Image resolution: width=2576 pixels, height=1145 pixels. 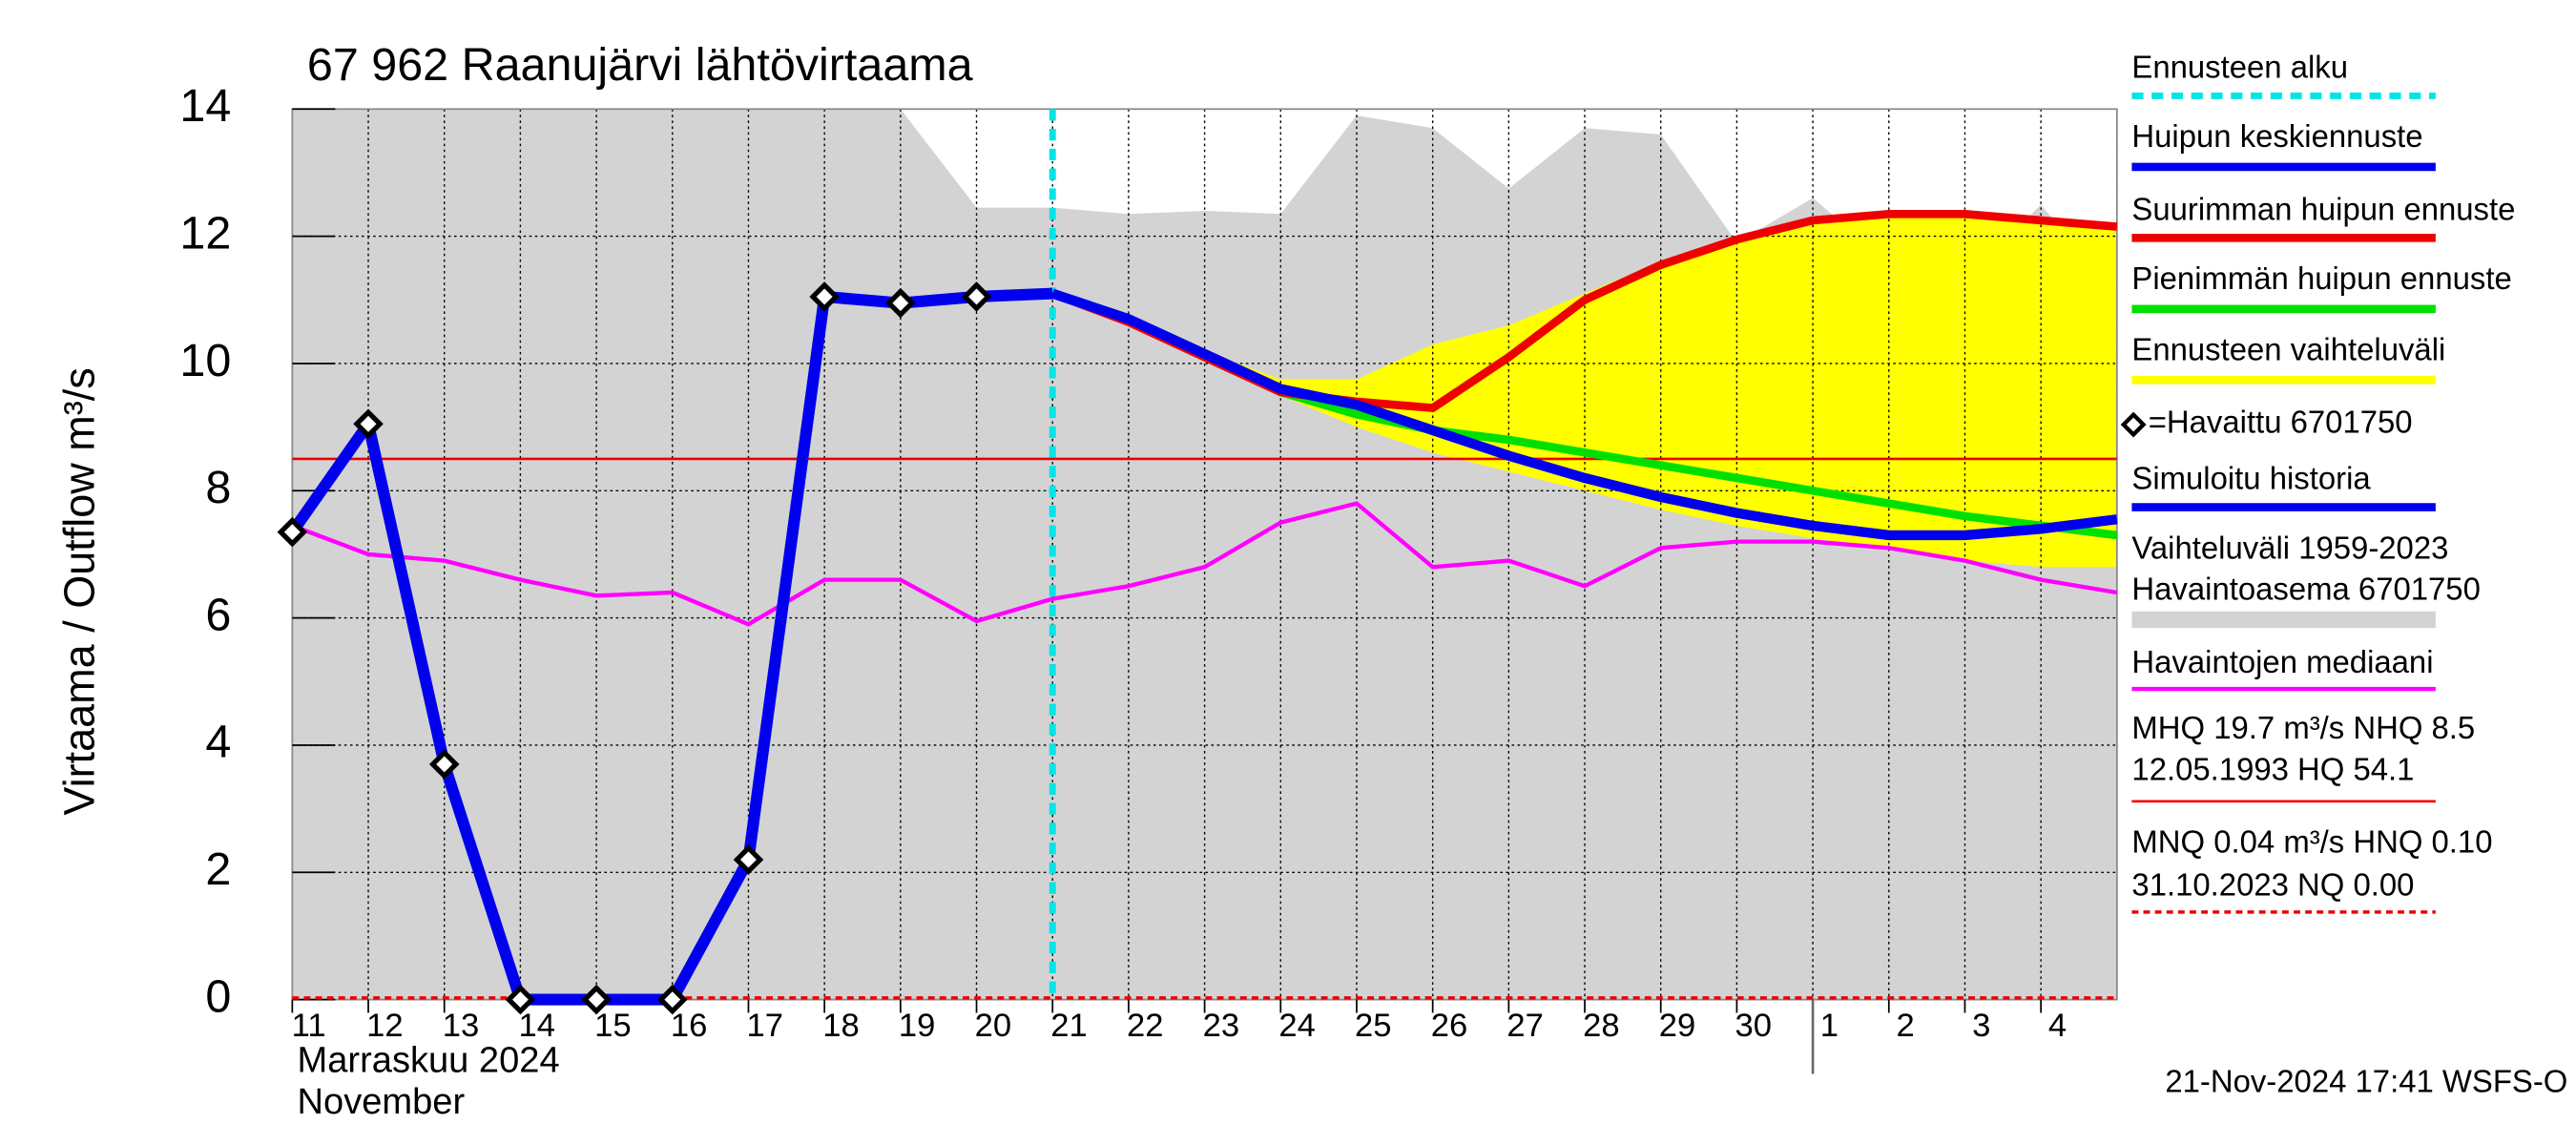 I want to click on x-tick-label: 13, so click(x=461, y=1026).